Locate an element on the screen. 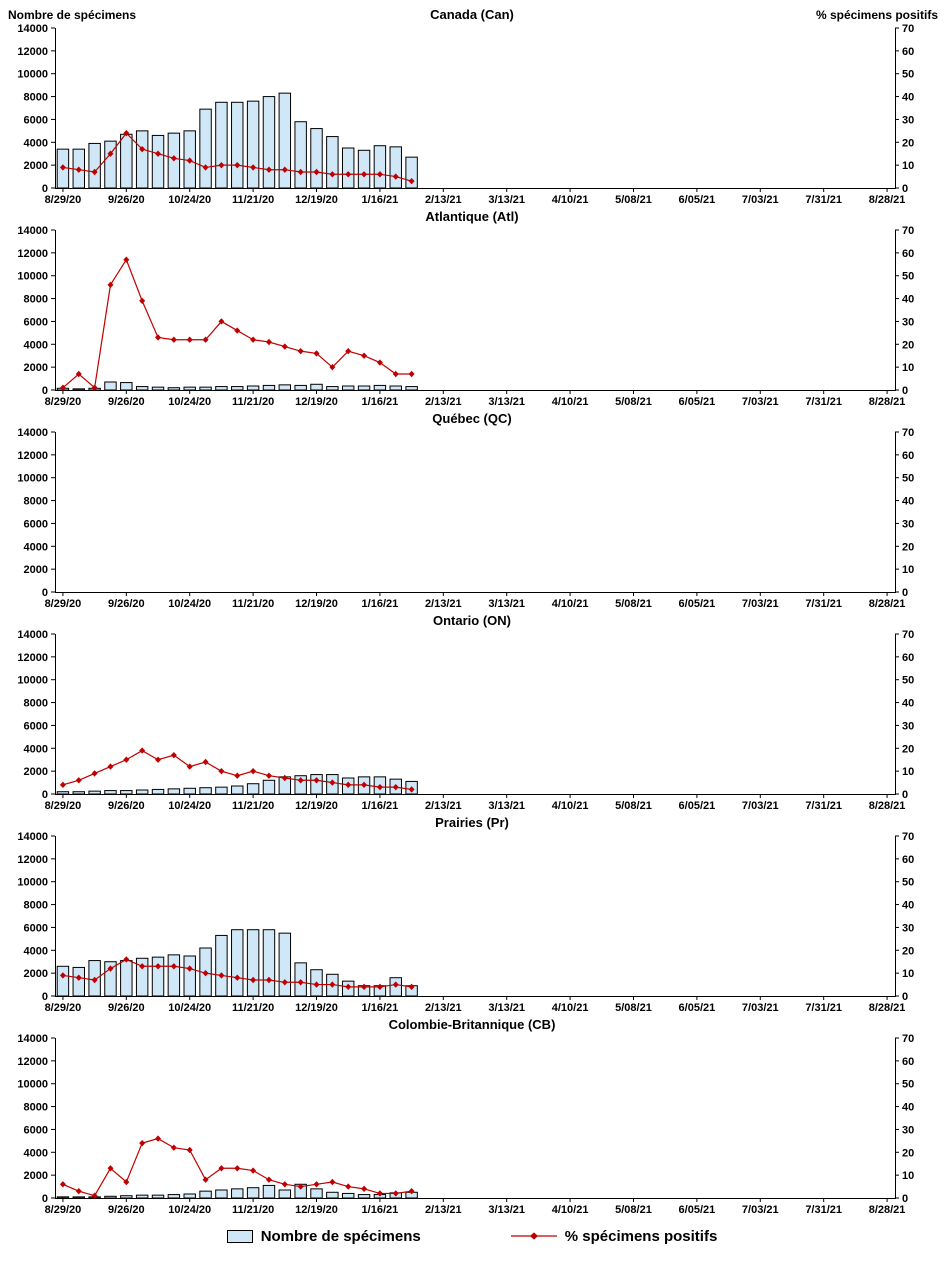  positivity-line is located at coordinates (237, 157).